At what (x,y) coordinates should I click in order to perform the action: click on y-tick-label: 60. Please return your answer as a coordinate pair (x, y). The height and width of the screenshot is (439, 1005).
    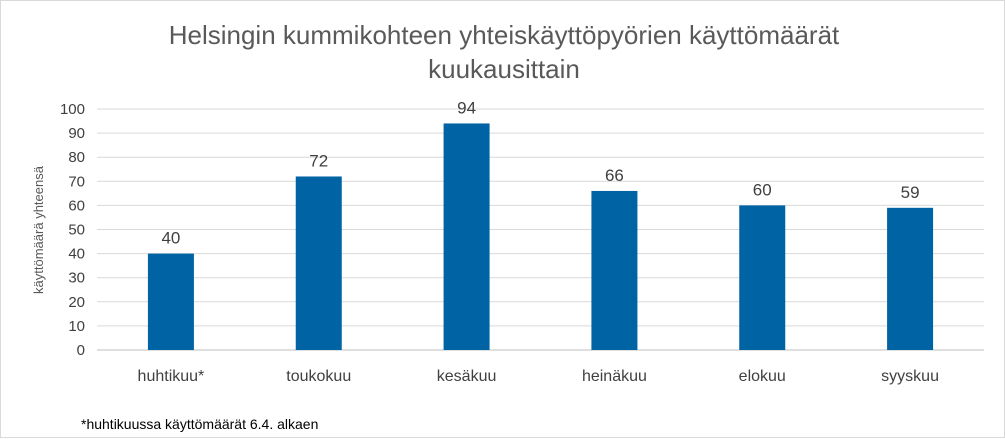
    Looking at the image, I should click on (76, 205).